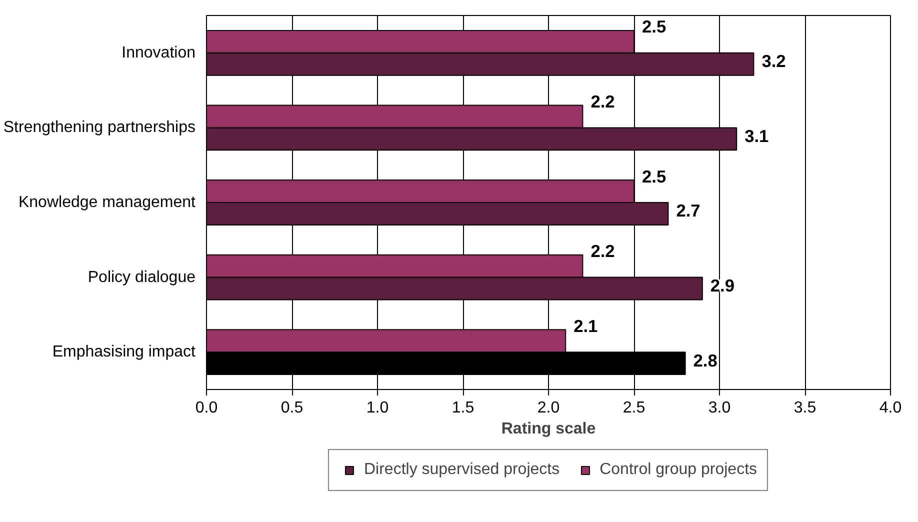 This screenshot has width=918, height=522. Describe the element at coordinates (586, 326) in the screenshot. I see `data-label: 2.1` at that location.